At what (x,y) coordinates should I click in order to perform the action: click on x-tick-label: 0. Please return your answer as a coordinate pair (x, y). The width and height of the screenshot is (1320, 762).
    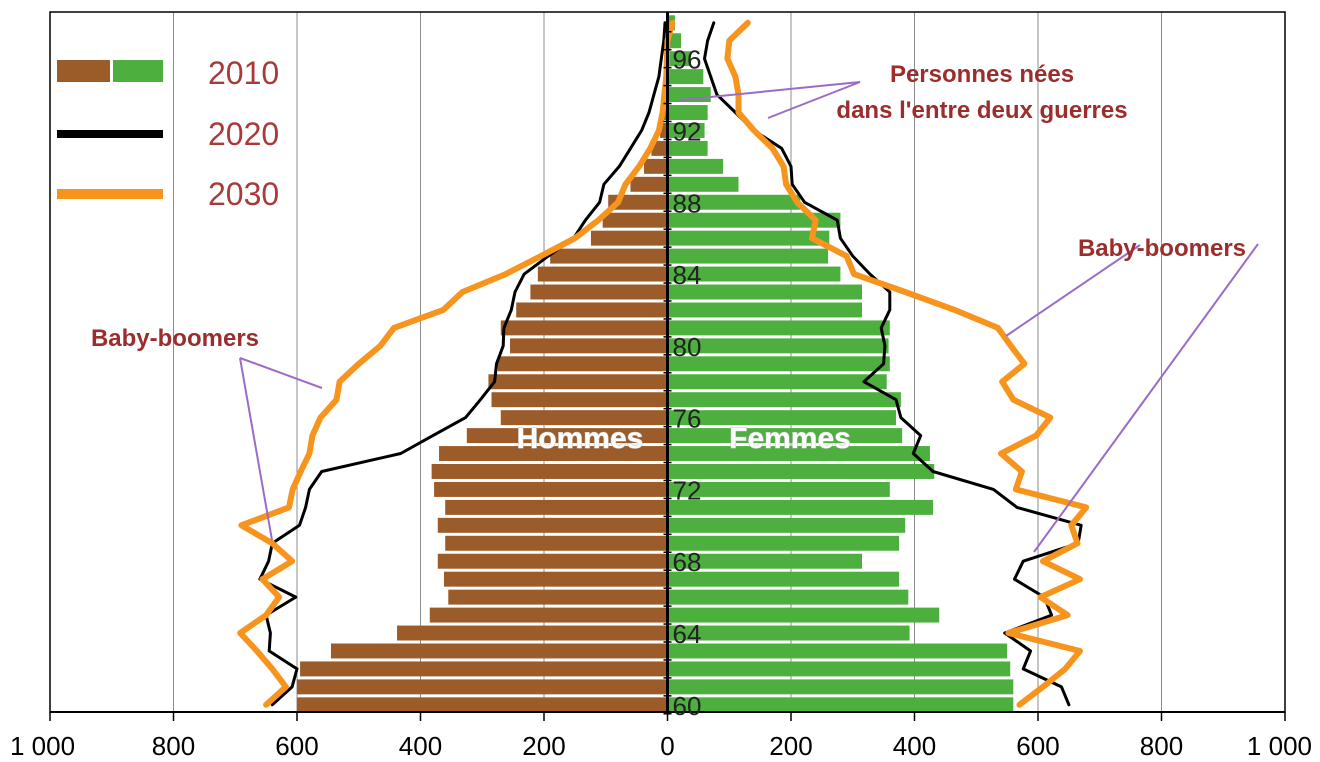
    Looking at the image, I should click on (667, 746).